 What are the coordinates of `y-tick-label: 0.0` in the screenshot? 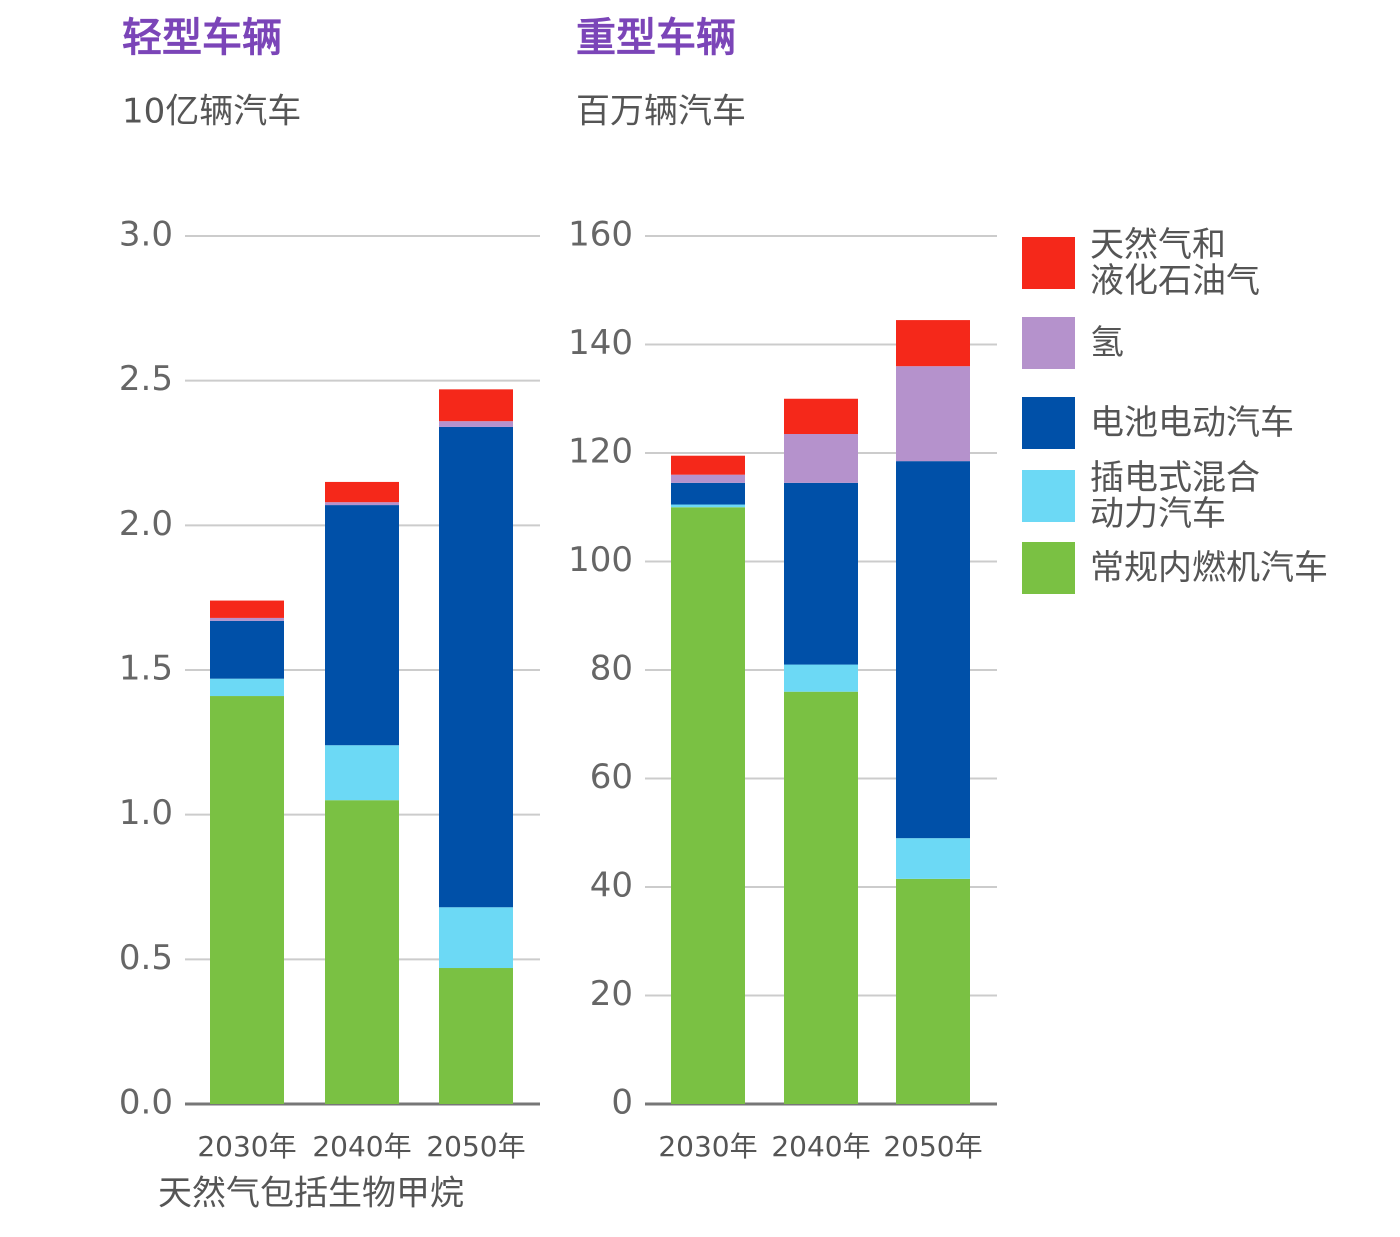 It's located at (146, 1103).